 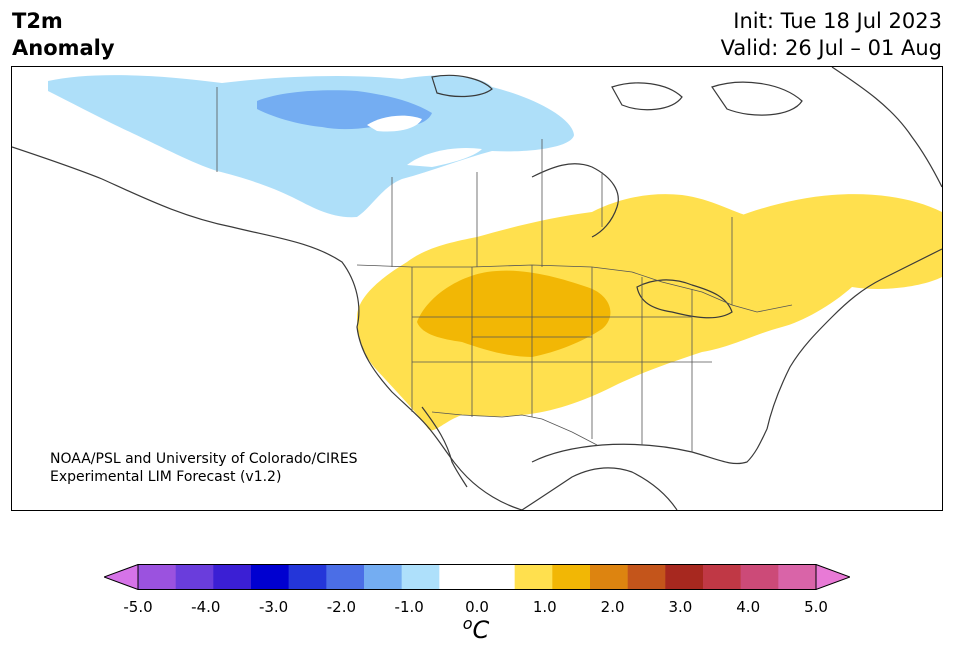 I want to click on arctic-islands, so click(x=617, y=95).